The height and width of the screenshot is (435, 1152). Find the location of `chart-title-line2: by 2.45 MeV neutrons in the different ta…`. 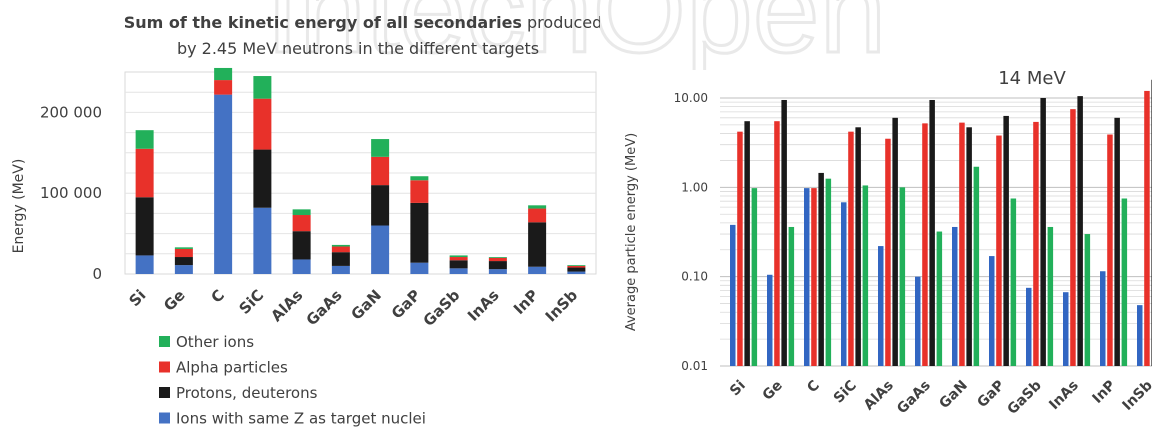

chart-title-line2: by 2.45 MeV neutrons in the different ta… is located at coordinates (358, 48).